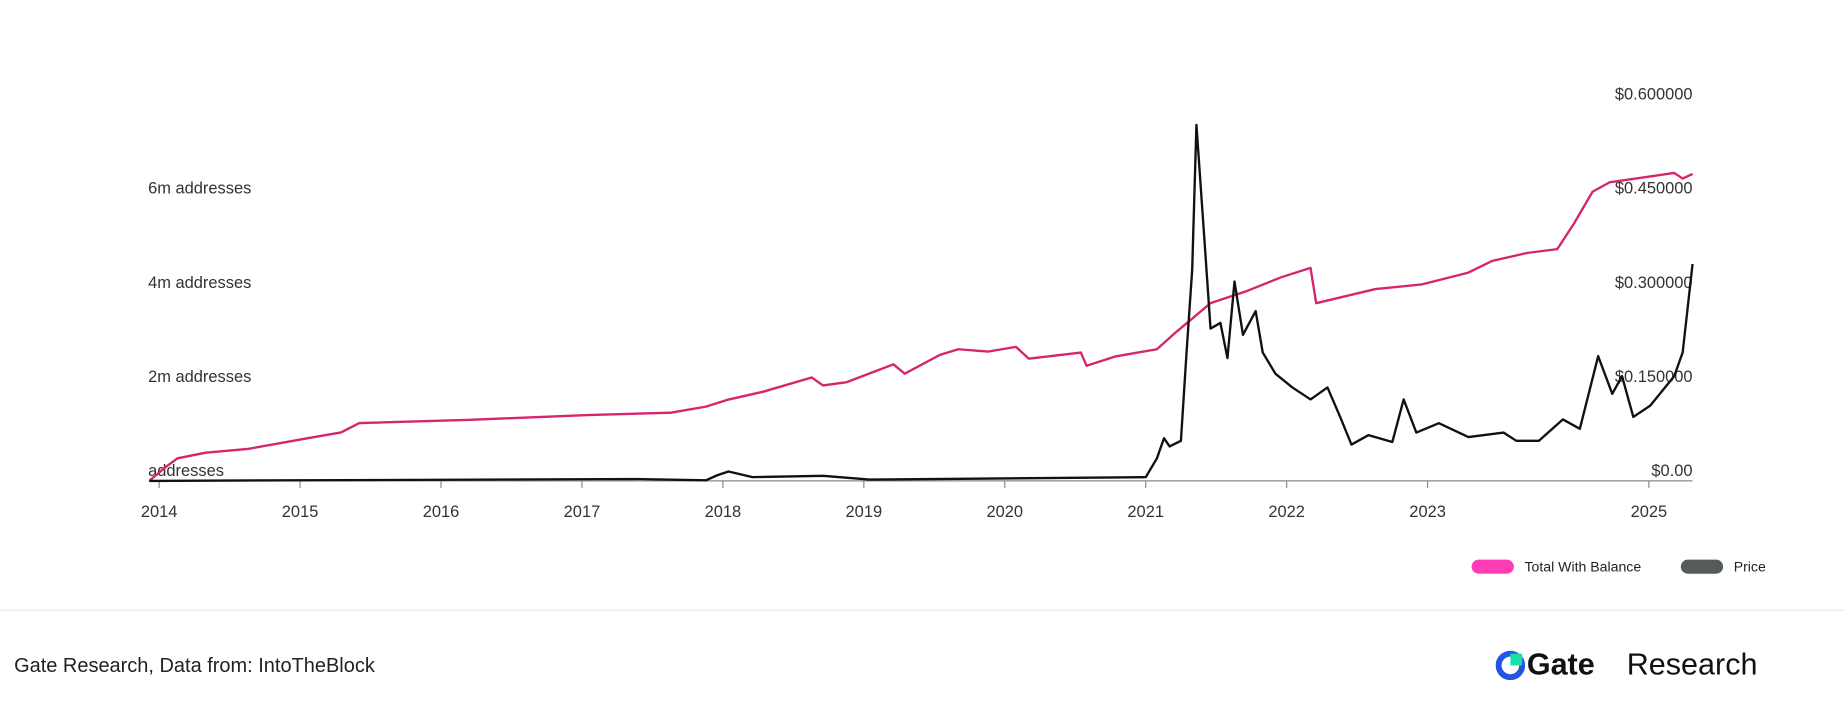 This screenshot has height=722, width=1843. I want to click on y2-tick-label: $0.00, so click(1671, 471).